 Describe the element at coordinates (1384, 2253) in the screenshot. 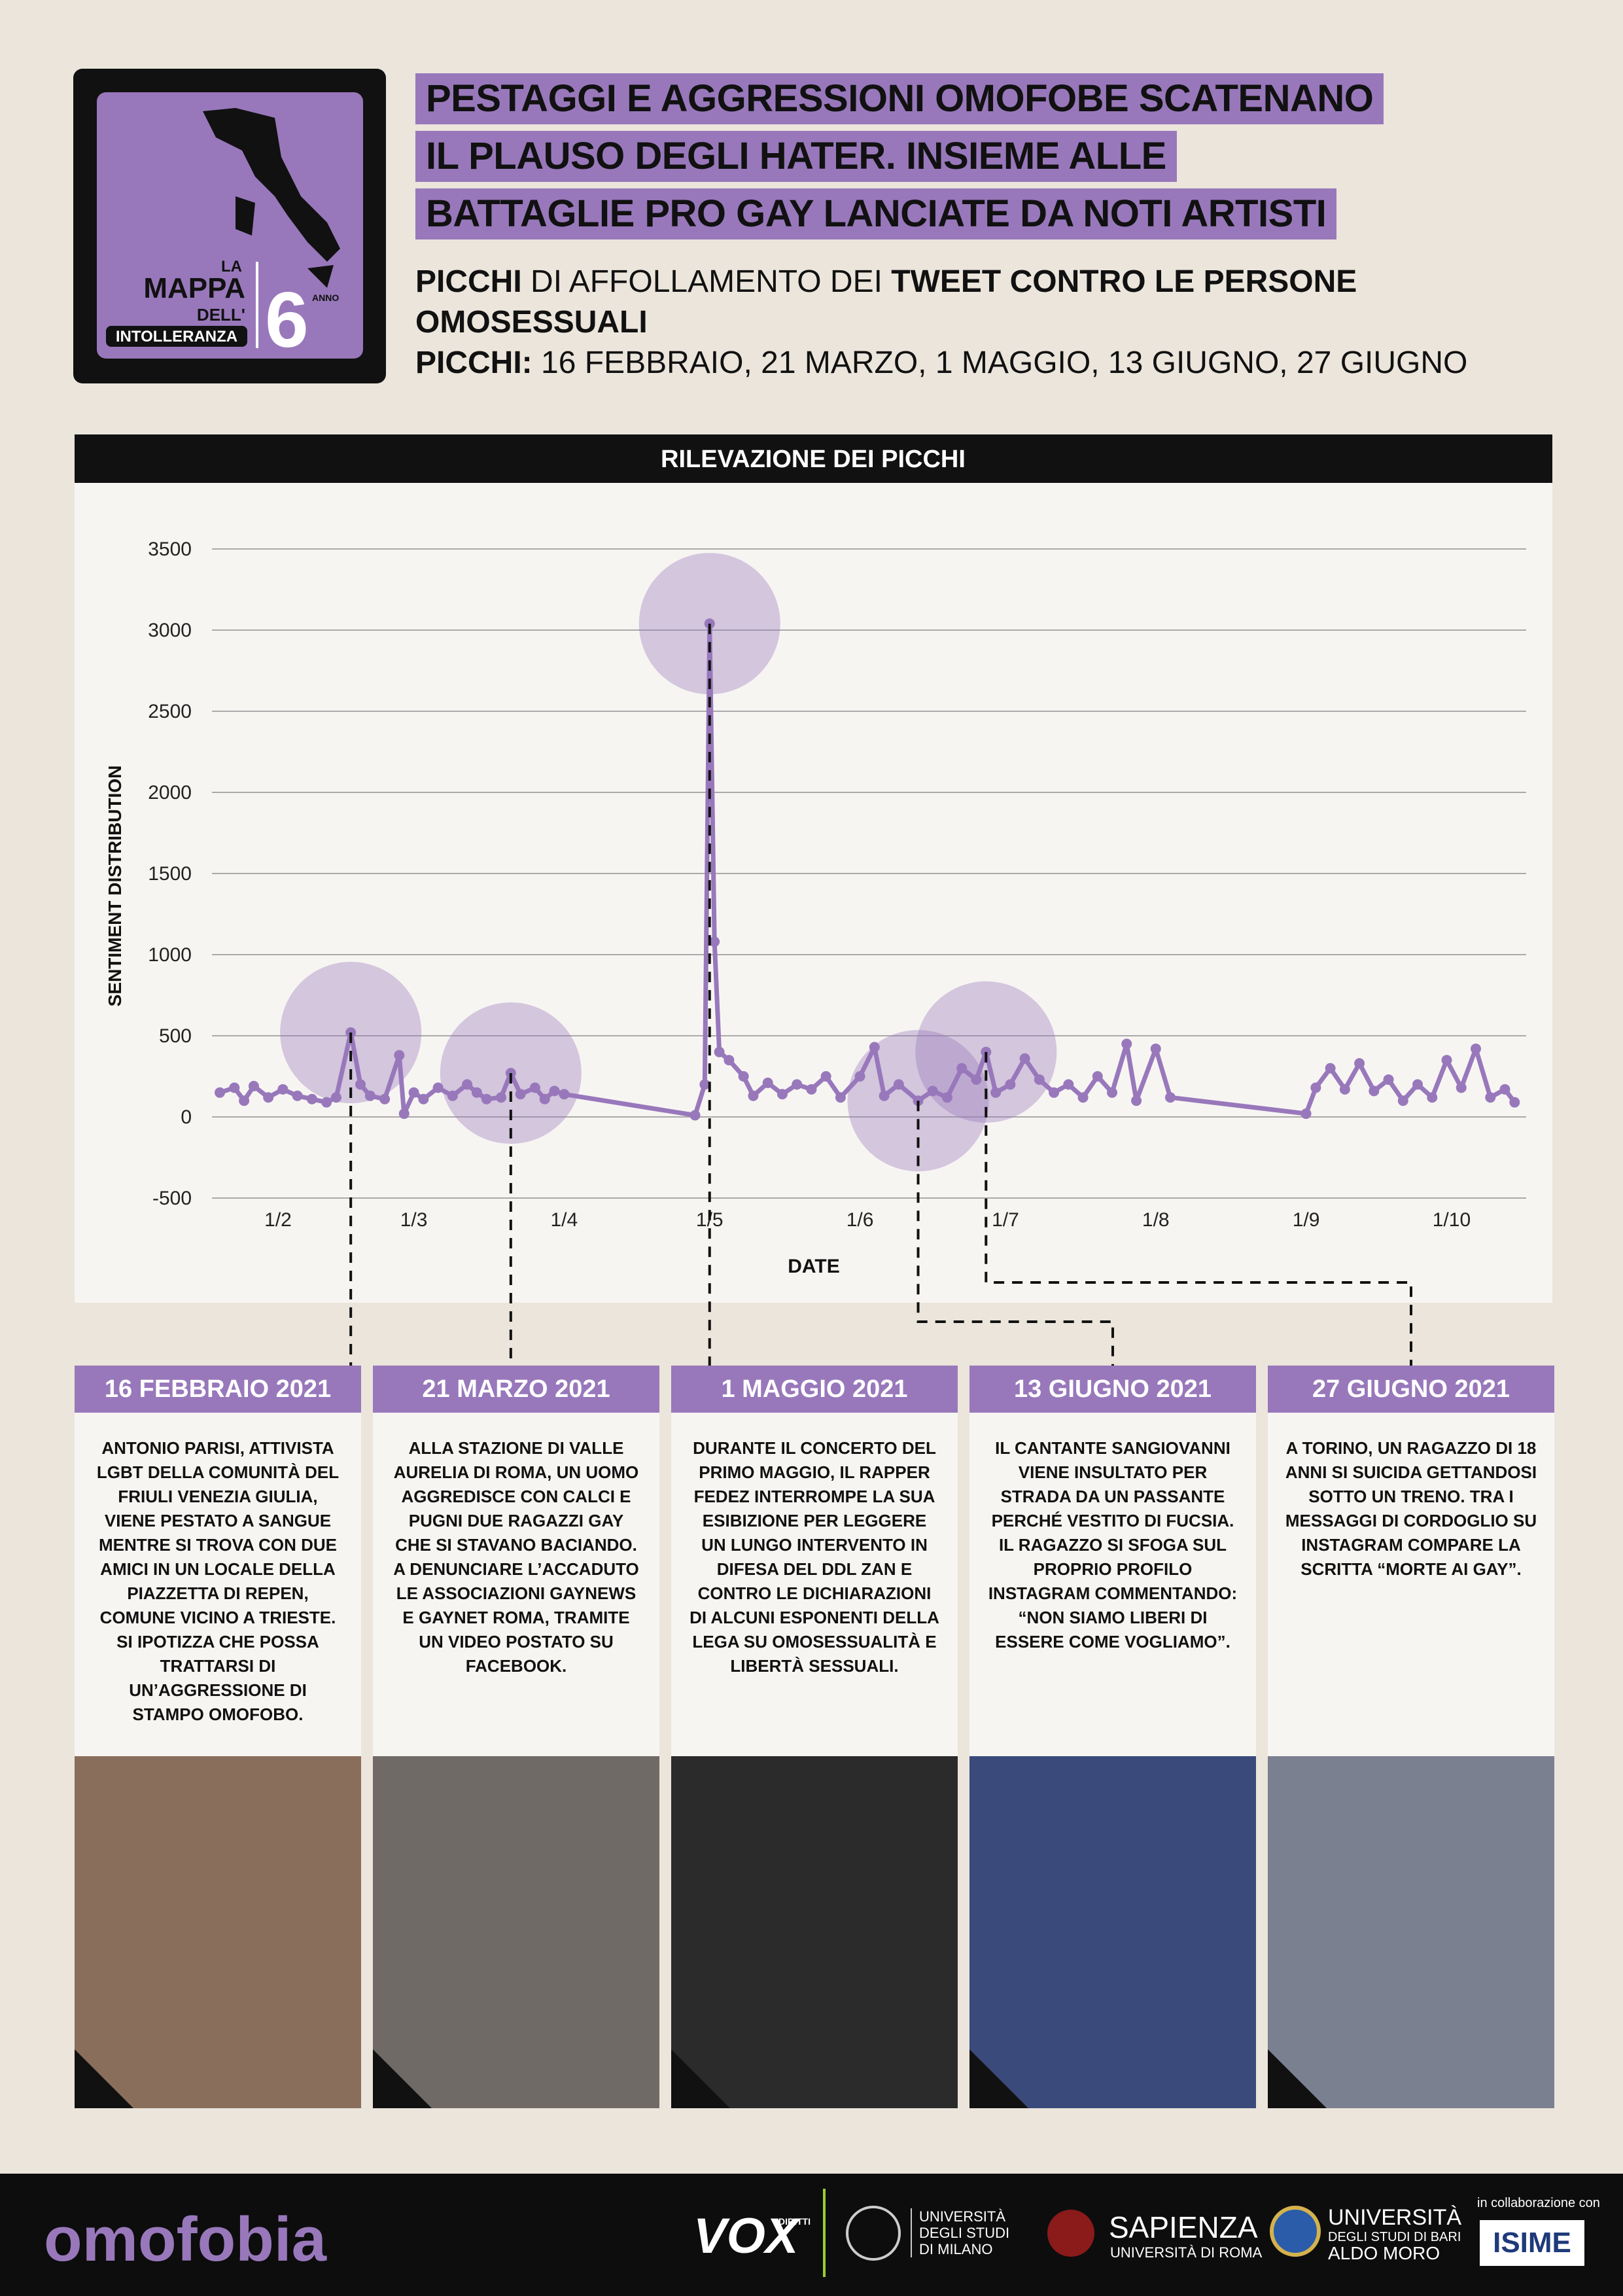

I see `logo-uniba: ALDO MORO` at that location.